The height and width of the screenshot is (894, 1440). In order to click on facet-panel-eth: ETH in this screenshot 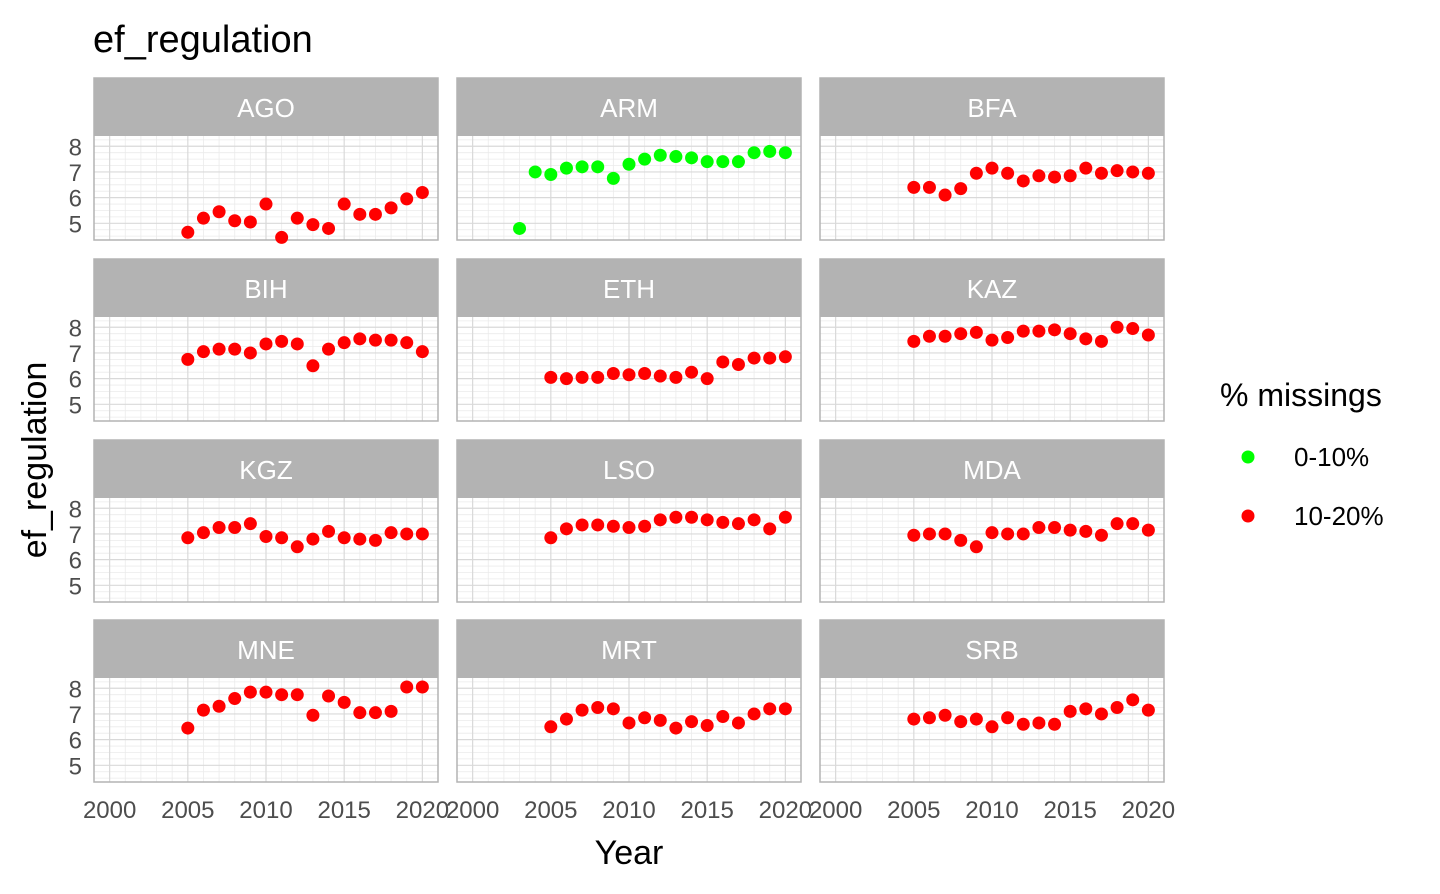, I will do `click(629, 340)`.